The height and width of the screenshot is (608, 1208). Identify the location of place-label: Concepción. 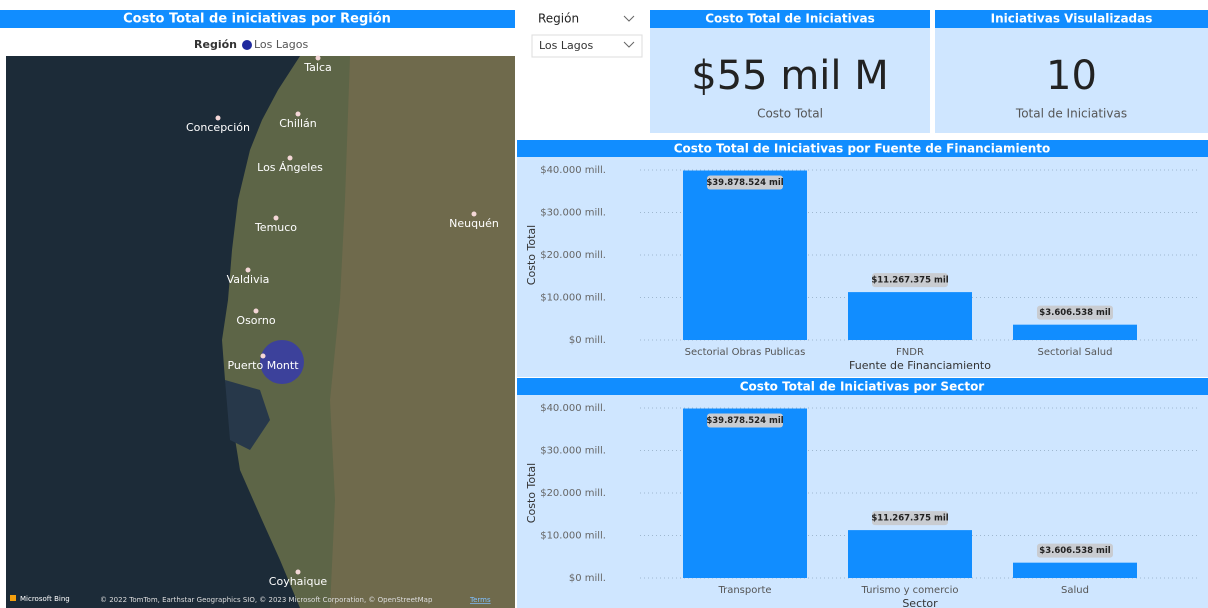
(218, 127).